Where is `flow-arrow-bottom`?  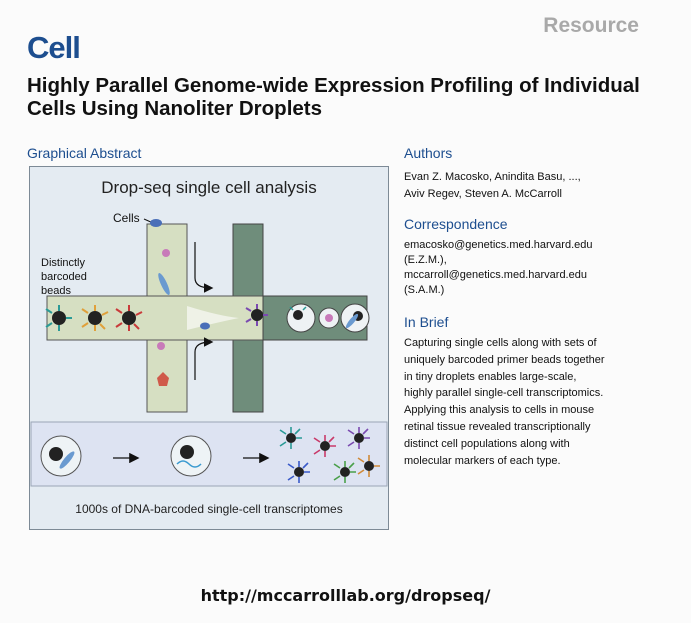 flow-arrow-bottom is located at coordinates (204, 358).